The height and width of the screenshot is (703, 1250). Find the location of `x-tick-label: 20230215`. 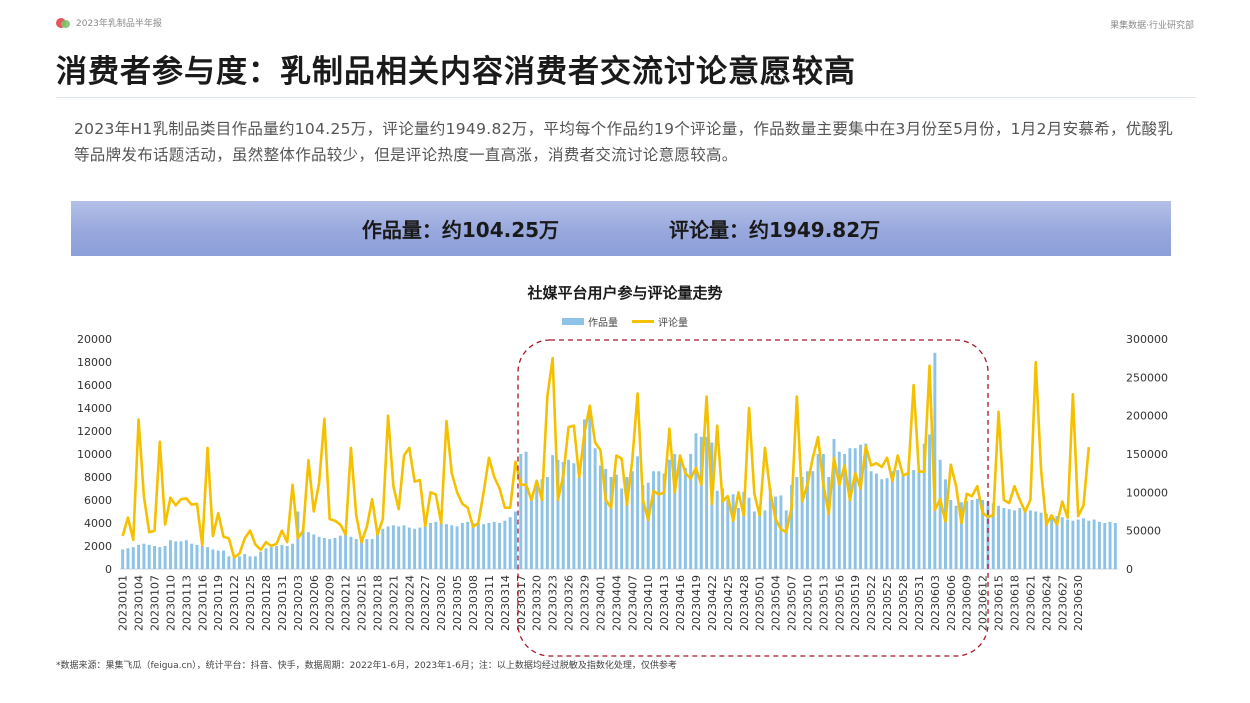

x-tick-label: 20230215 is located at coordinates (362, 603).